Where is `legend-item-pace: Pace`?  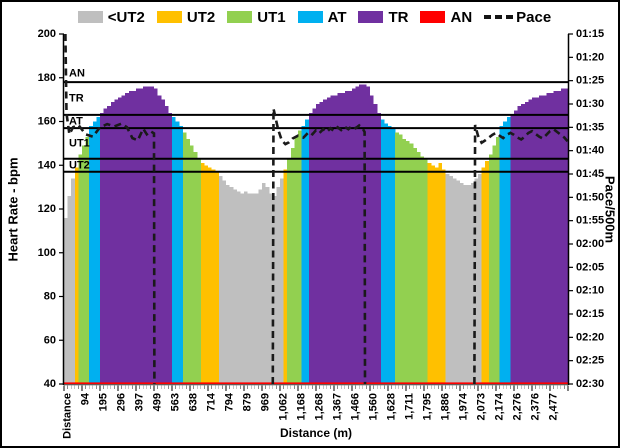
legend-item-pace: Pace is located at coordinates (517, 17).